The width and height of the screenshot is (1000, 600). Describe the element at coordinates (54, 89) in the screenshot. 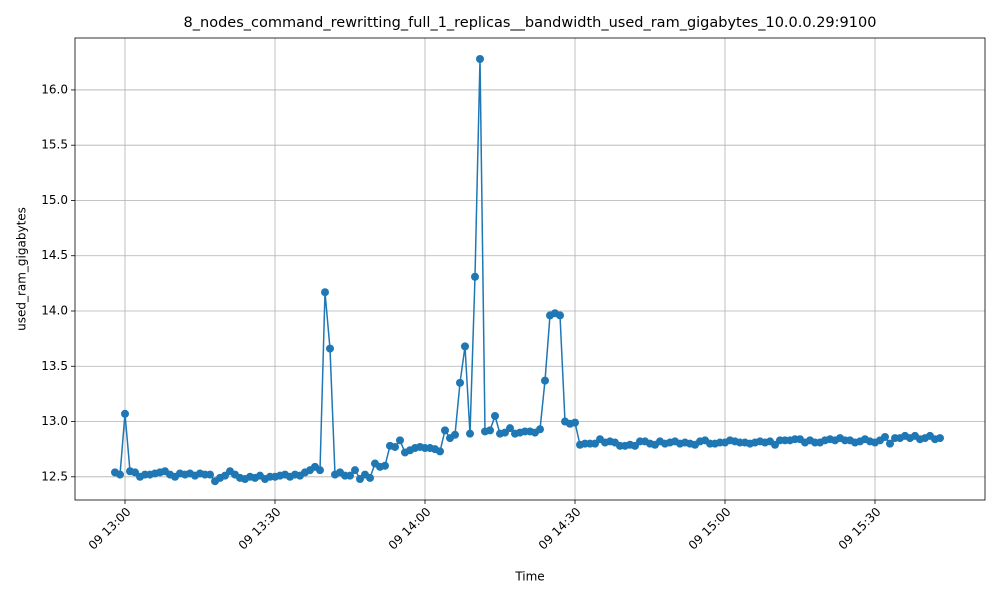

I see `y-tick-label: 16.0` at that location.